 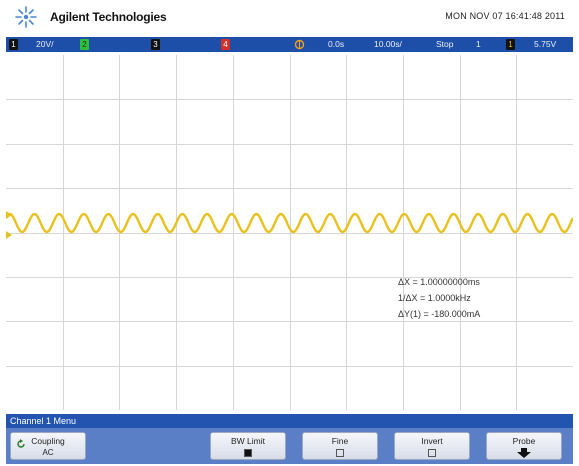 I want to click on probe-softkey: Probe, so click(x=524, y=446).